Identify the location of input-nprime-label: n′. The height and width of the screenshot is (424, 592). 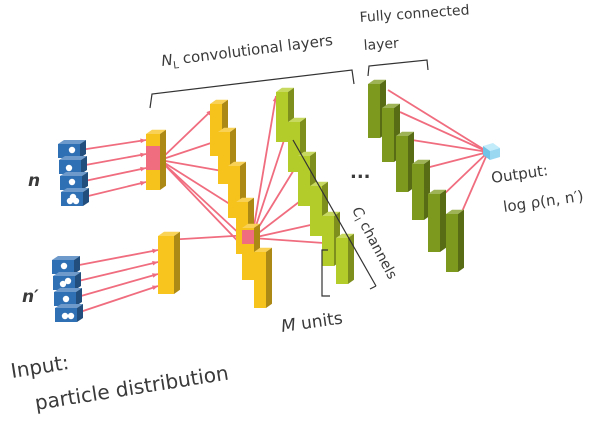
(30, 297).